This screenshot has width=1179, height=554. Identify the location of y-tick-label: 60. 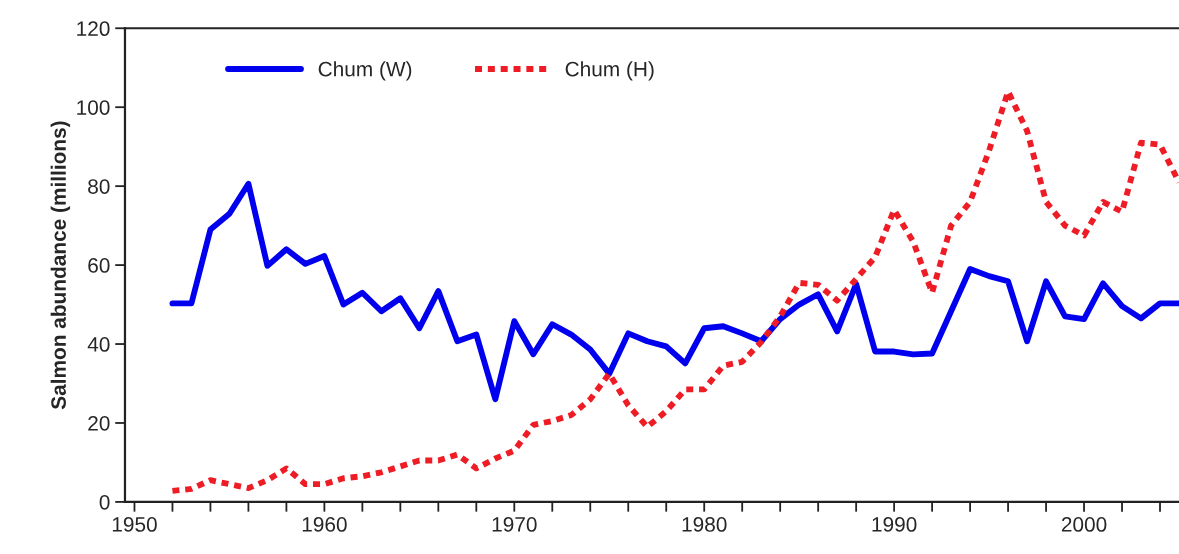
(99, 265).